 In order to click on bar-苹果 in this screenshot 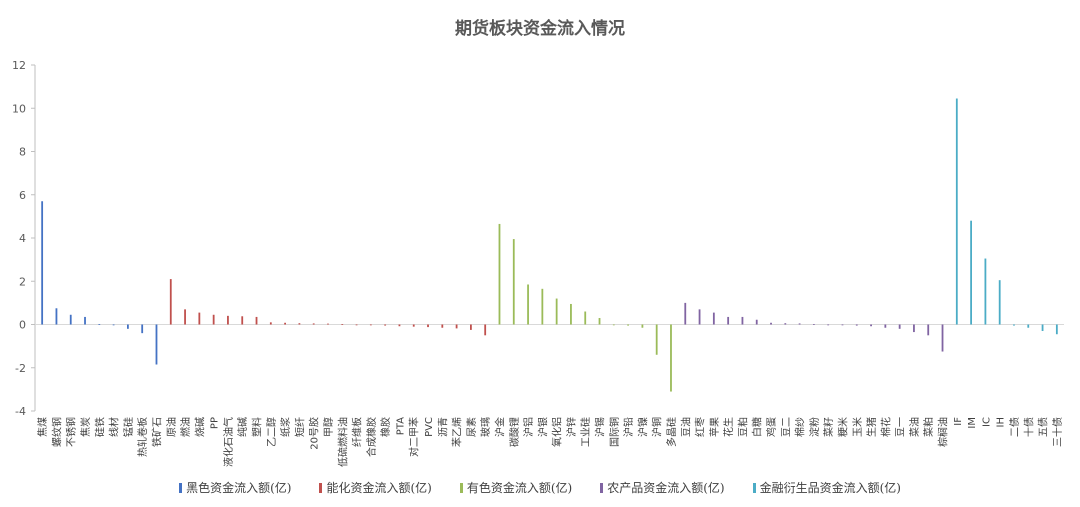, I will do `click(713, 318)`.